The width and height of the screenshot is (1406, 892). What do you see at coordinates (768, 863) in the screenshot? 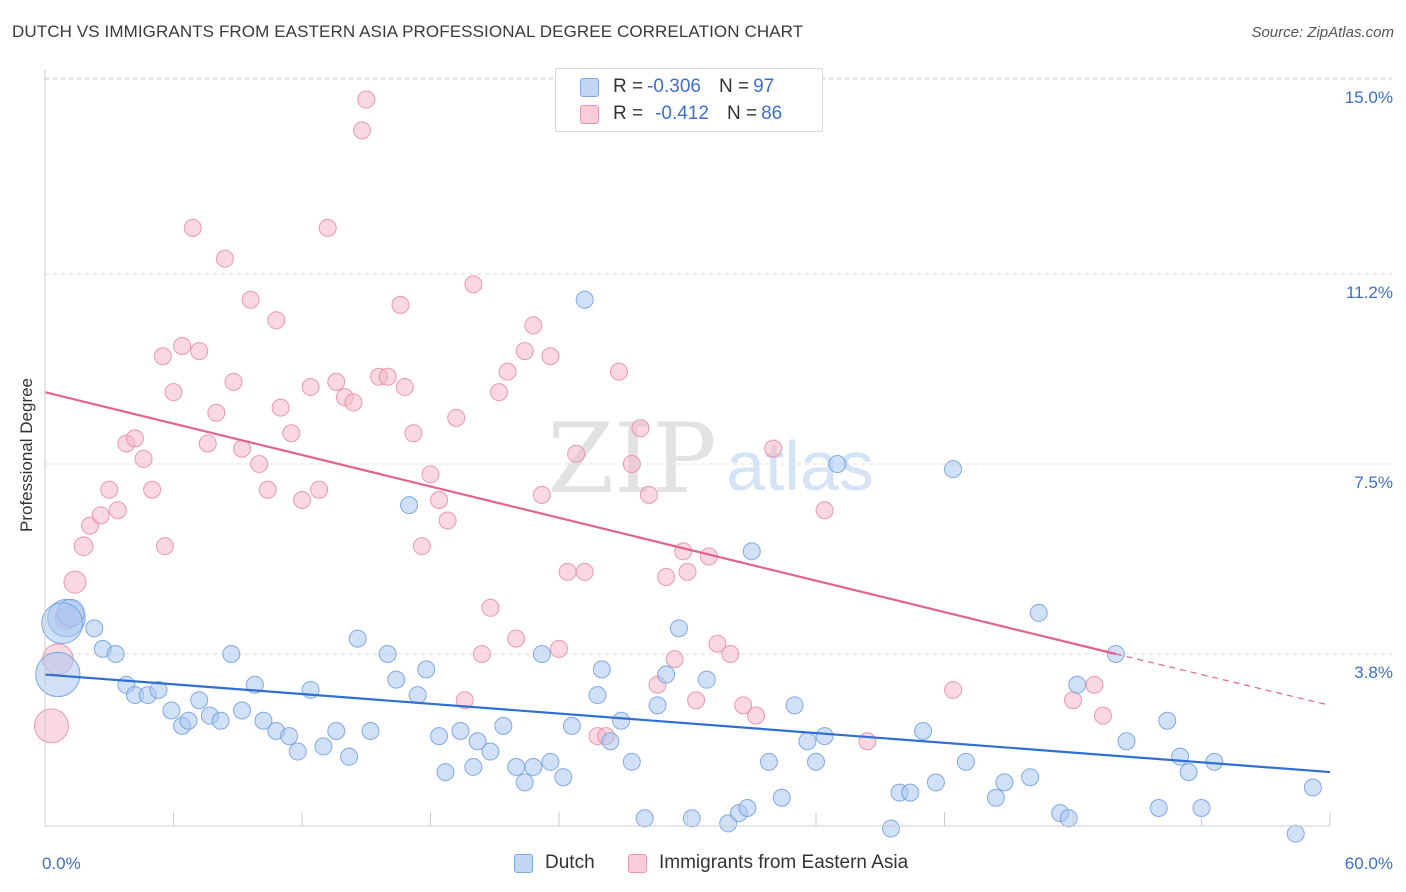
I see `series-legend-asia: Immigrants from Eastern Asia` at bounding box center [768, 863].